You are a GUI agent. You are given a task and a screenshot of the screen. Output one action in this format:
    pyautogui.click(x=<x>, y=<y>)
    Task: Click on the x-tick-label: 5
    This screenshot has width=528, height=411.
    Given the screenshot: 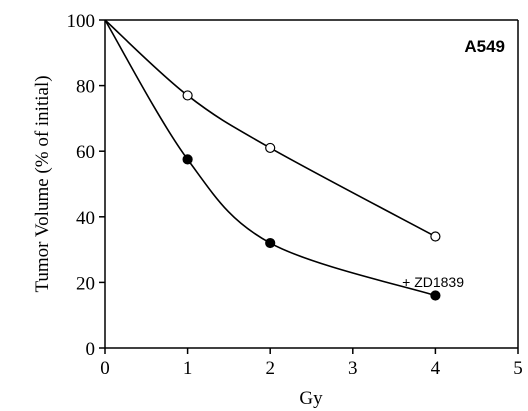 What is the action you would take?
    pyautogui.click(x=518, y=368)
    